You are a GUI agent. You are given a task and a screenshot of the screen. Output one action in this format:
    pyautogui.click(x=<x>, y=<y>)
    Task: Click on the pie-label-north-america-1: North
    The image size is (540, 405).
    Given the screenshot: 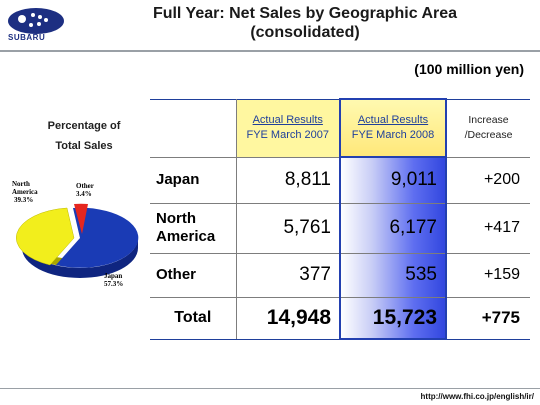 What is the action you would take?
    pyautogui.click(x=21, y=184)
    